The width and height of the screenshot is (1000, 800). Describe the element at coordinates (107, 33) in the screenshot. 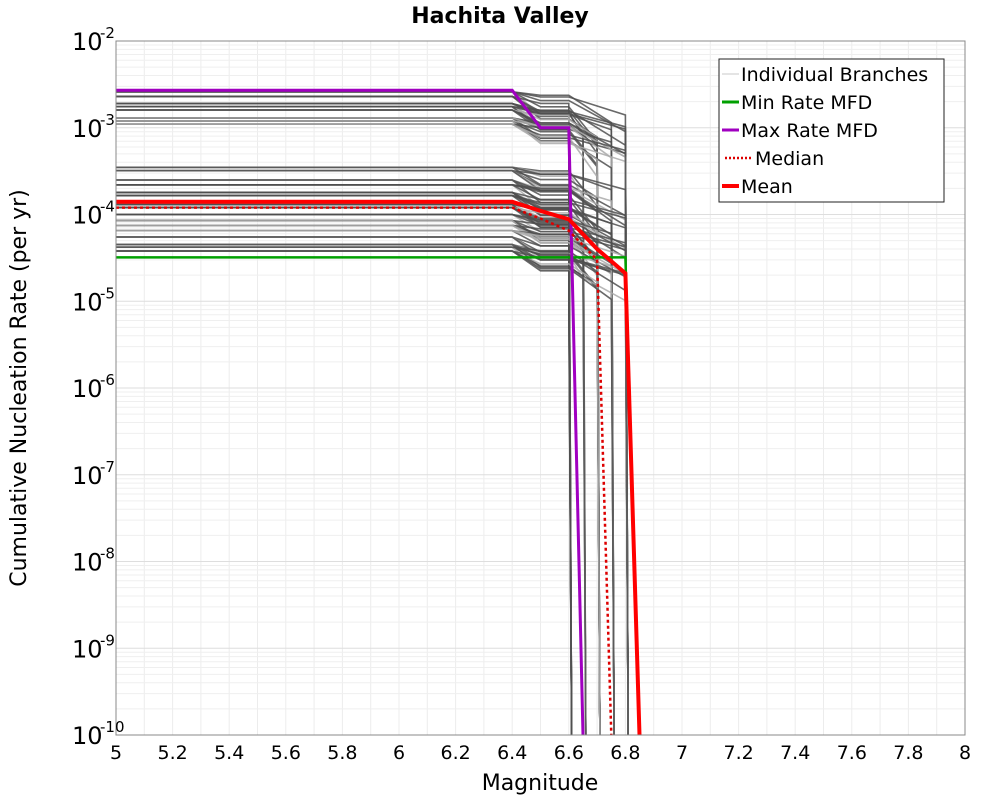

I see `y-tick-exponent: -2` at that location.